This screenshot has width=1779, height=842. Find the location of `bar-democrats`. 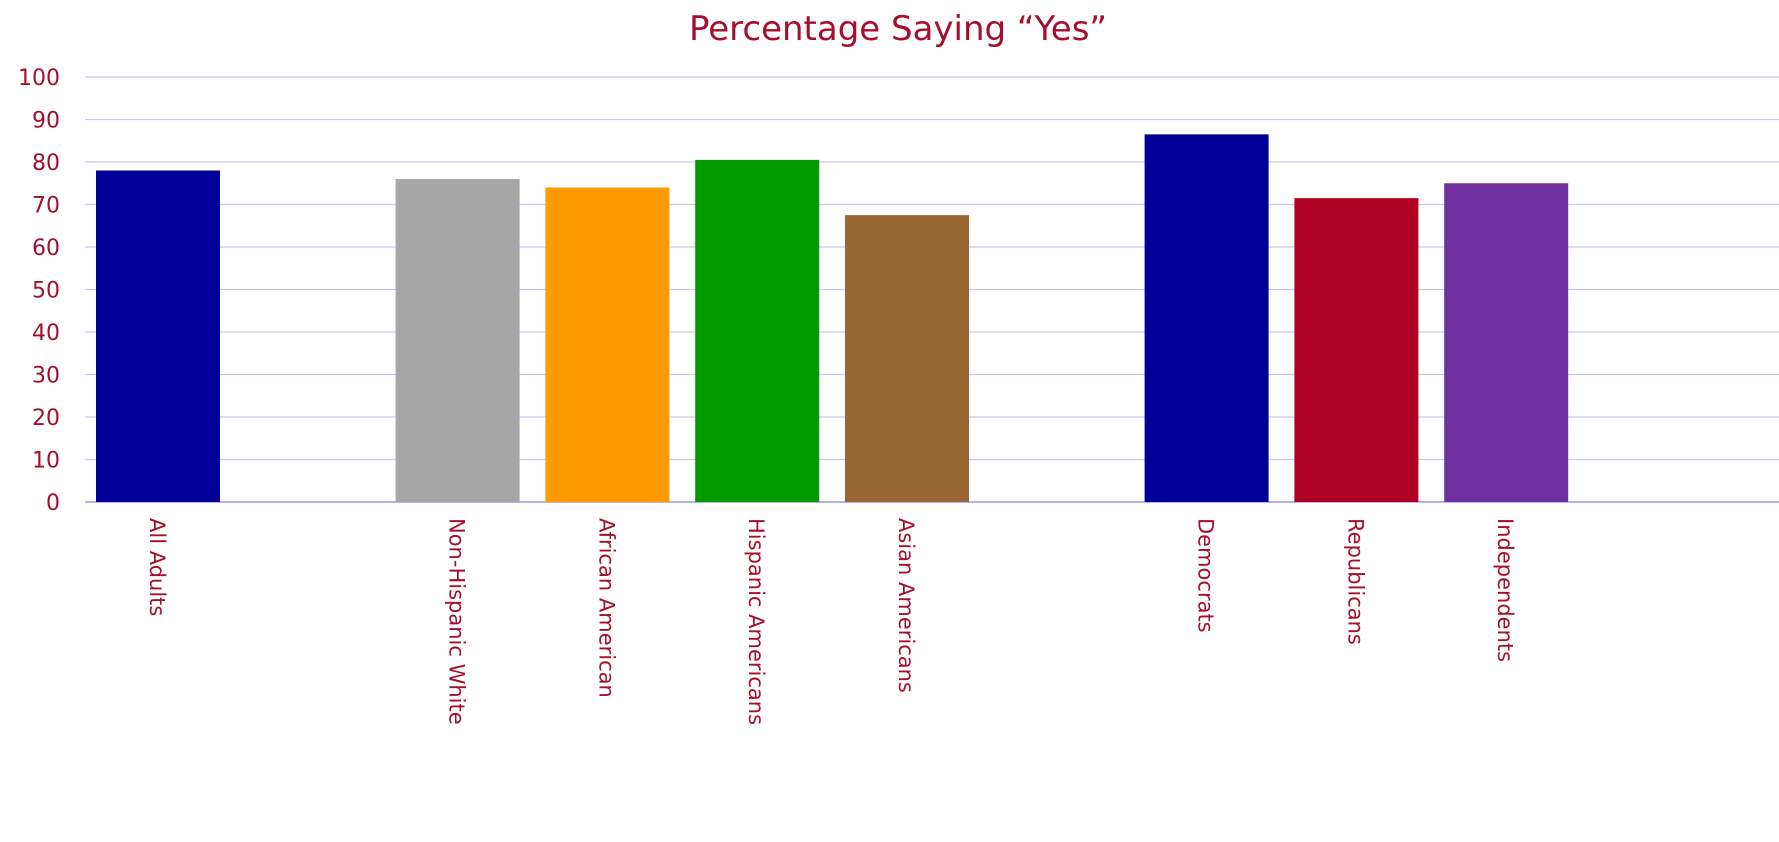

bar-democrats is located at coordinates (1206, 318).